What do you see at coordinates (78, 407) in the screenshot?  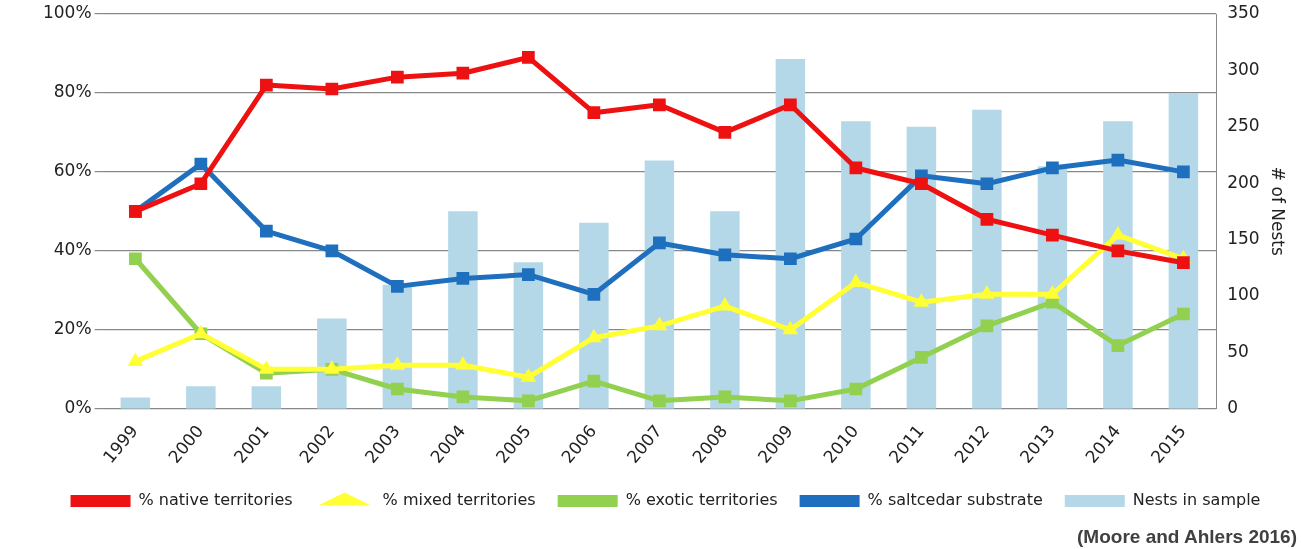 I see `y-tick-label: 0%` at bounding box center [78, 407].